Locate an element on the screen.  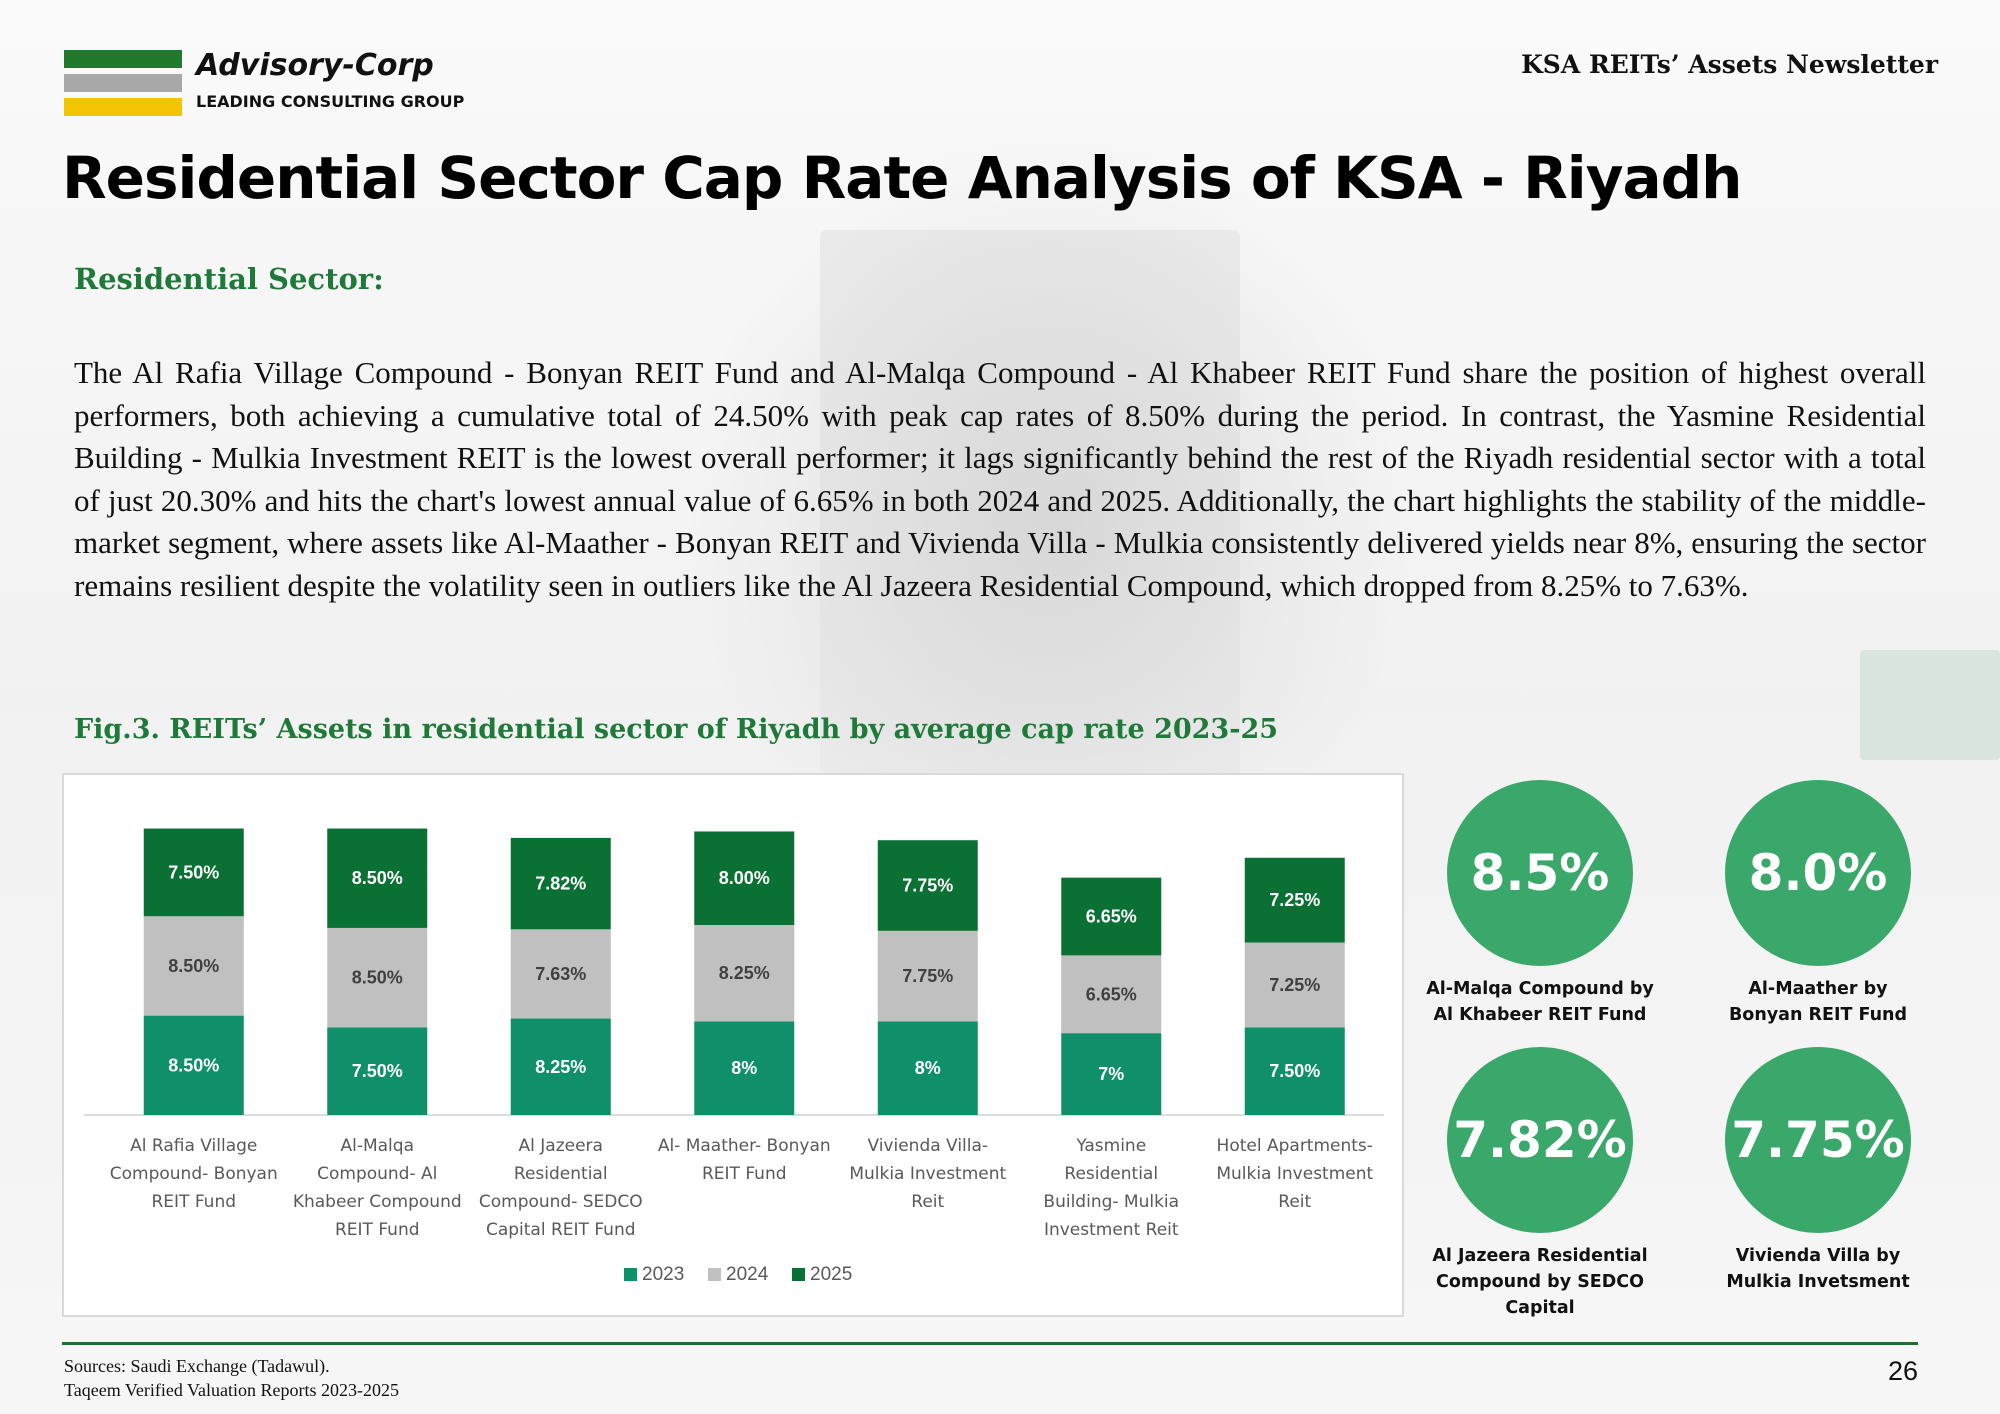
brand-logo: Advisory-Corp LEADING CONSULTING GROUP is located at coordinates (274, 84).